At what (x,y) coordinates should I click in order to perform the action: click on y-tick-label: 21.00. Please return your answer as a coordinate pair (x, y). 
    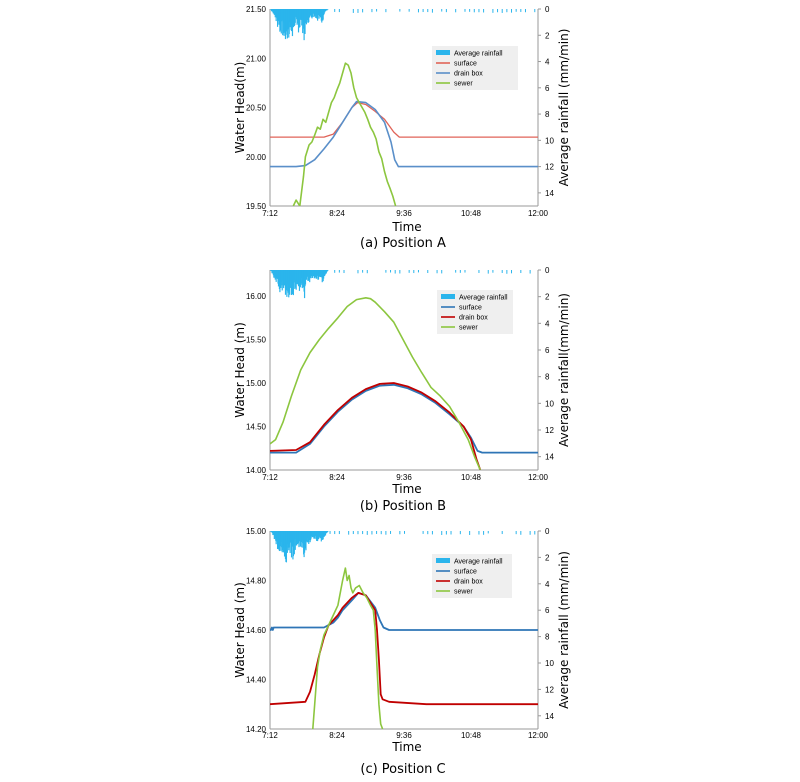
    Looking at the image, I should click on (256, 58).